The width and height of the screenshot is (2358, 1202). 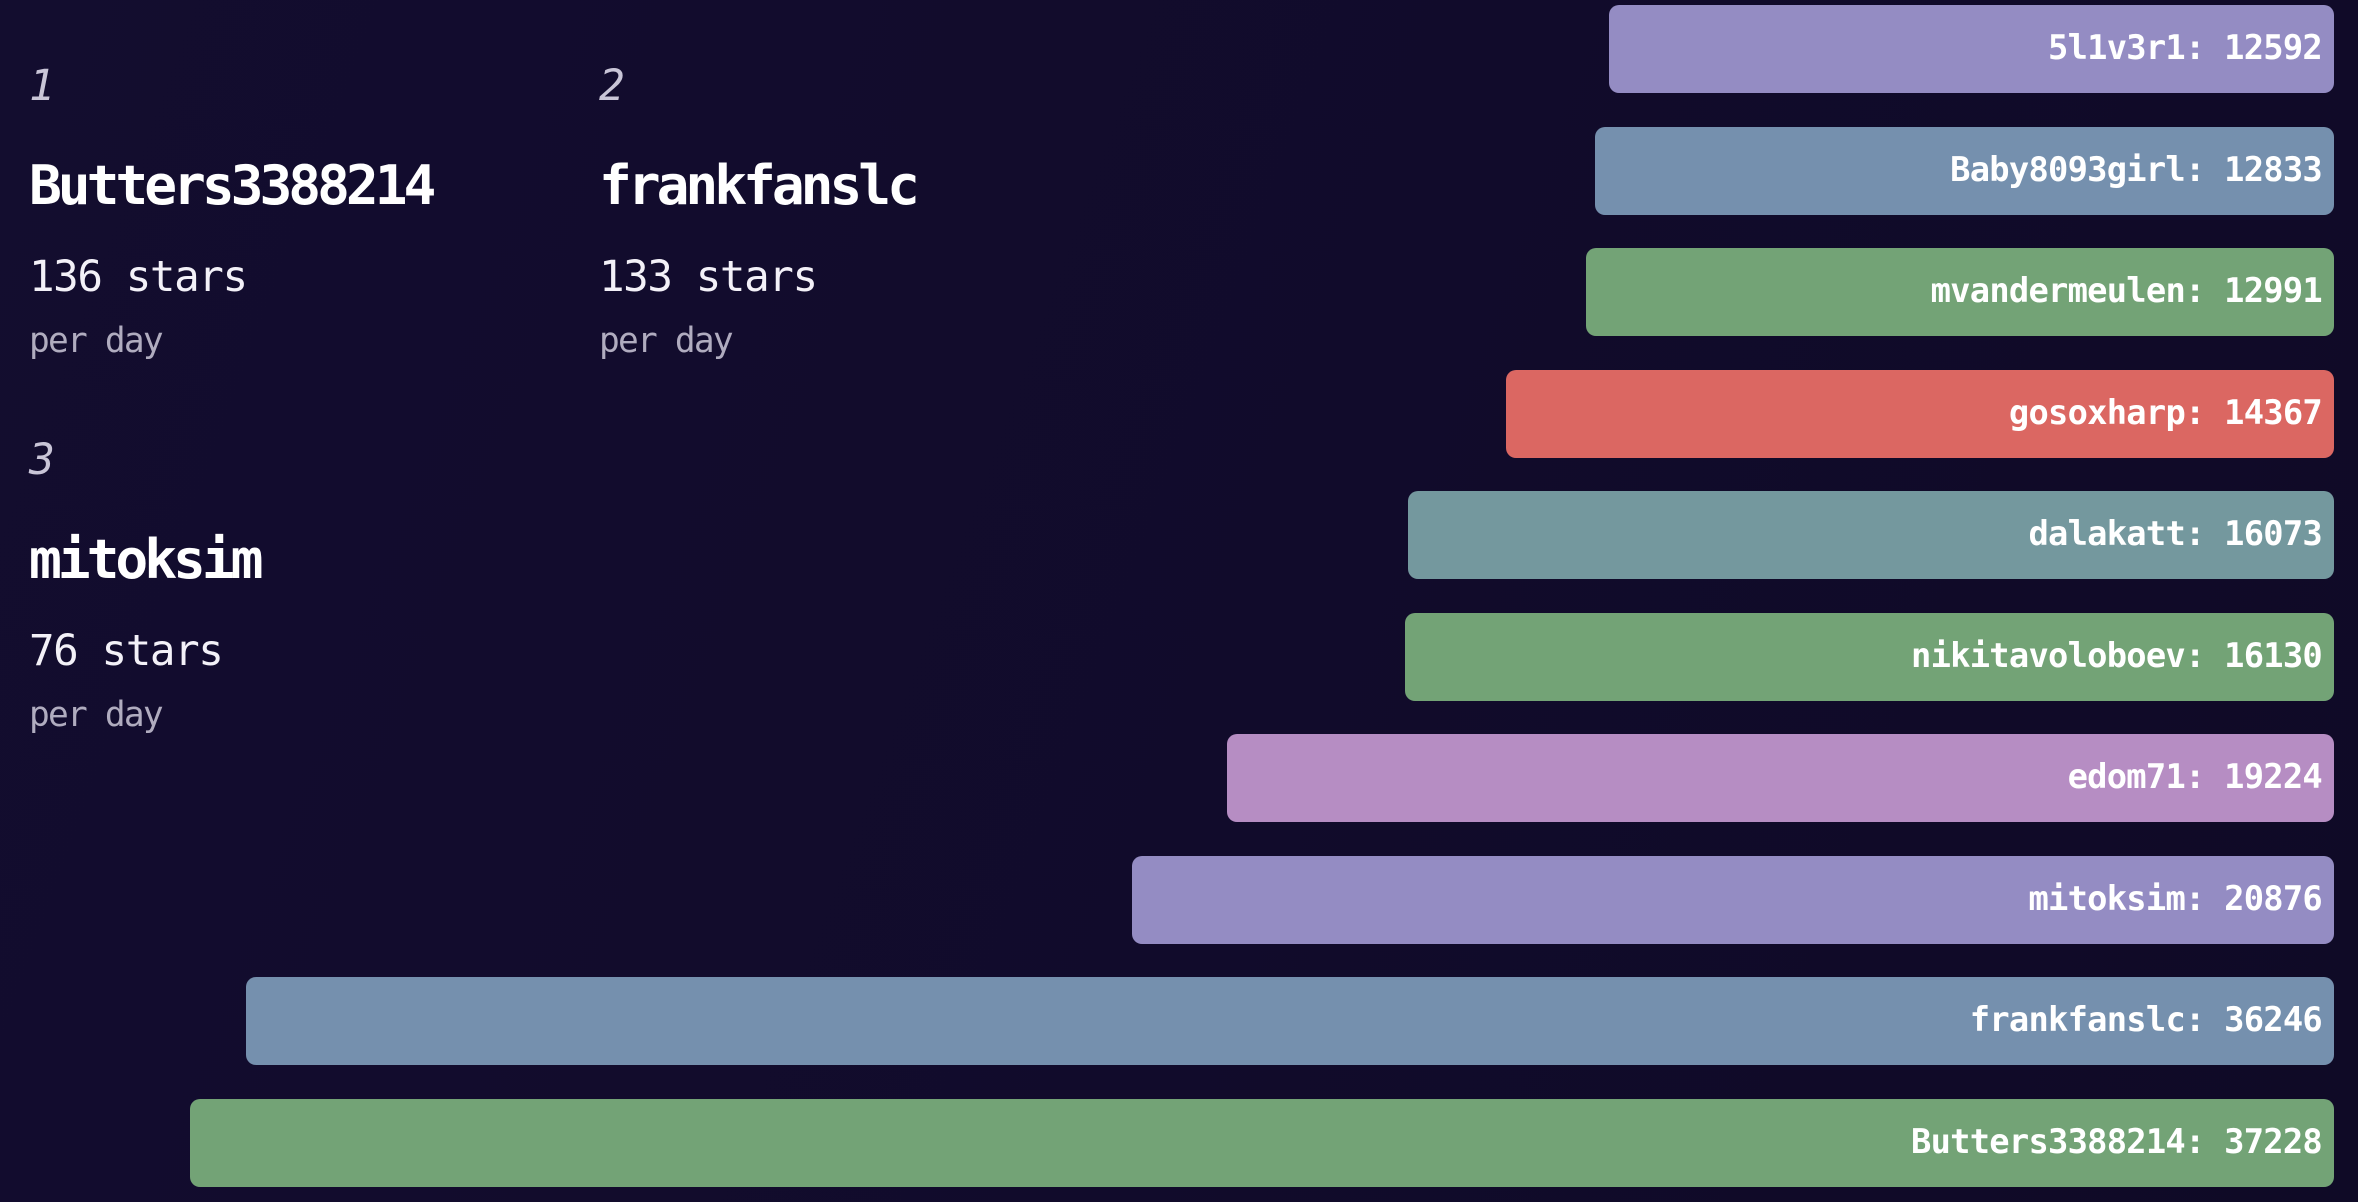 What do you see at coordinates (2165, 412) in the screenshot?
I see `bar-label: gosoxharp: 14367` at bounding box center [2165, 412].